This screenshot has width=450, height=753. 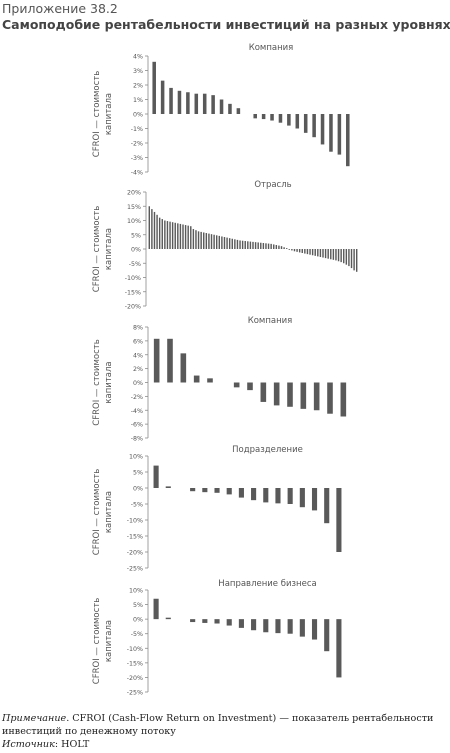 What do you see at coordinates (136, 250) in the screenshot?
I see `y-tick-label: 0%` at bounding box center [136, 250].